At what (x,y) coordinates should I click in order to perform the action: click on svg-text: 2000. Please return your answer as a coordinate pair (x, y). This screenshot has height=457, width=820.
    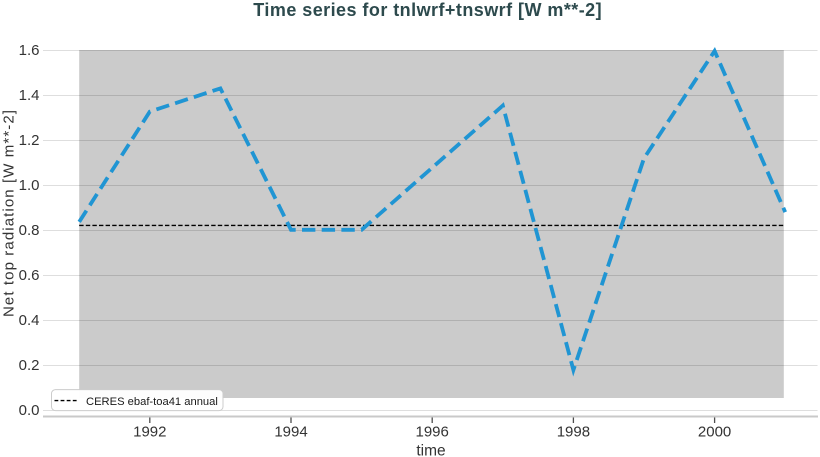
    Looking at the image, I should click on (714, 432).